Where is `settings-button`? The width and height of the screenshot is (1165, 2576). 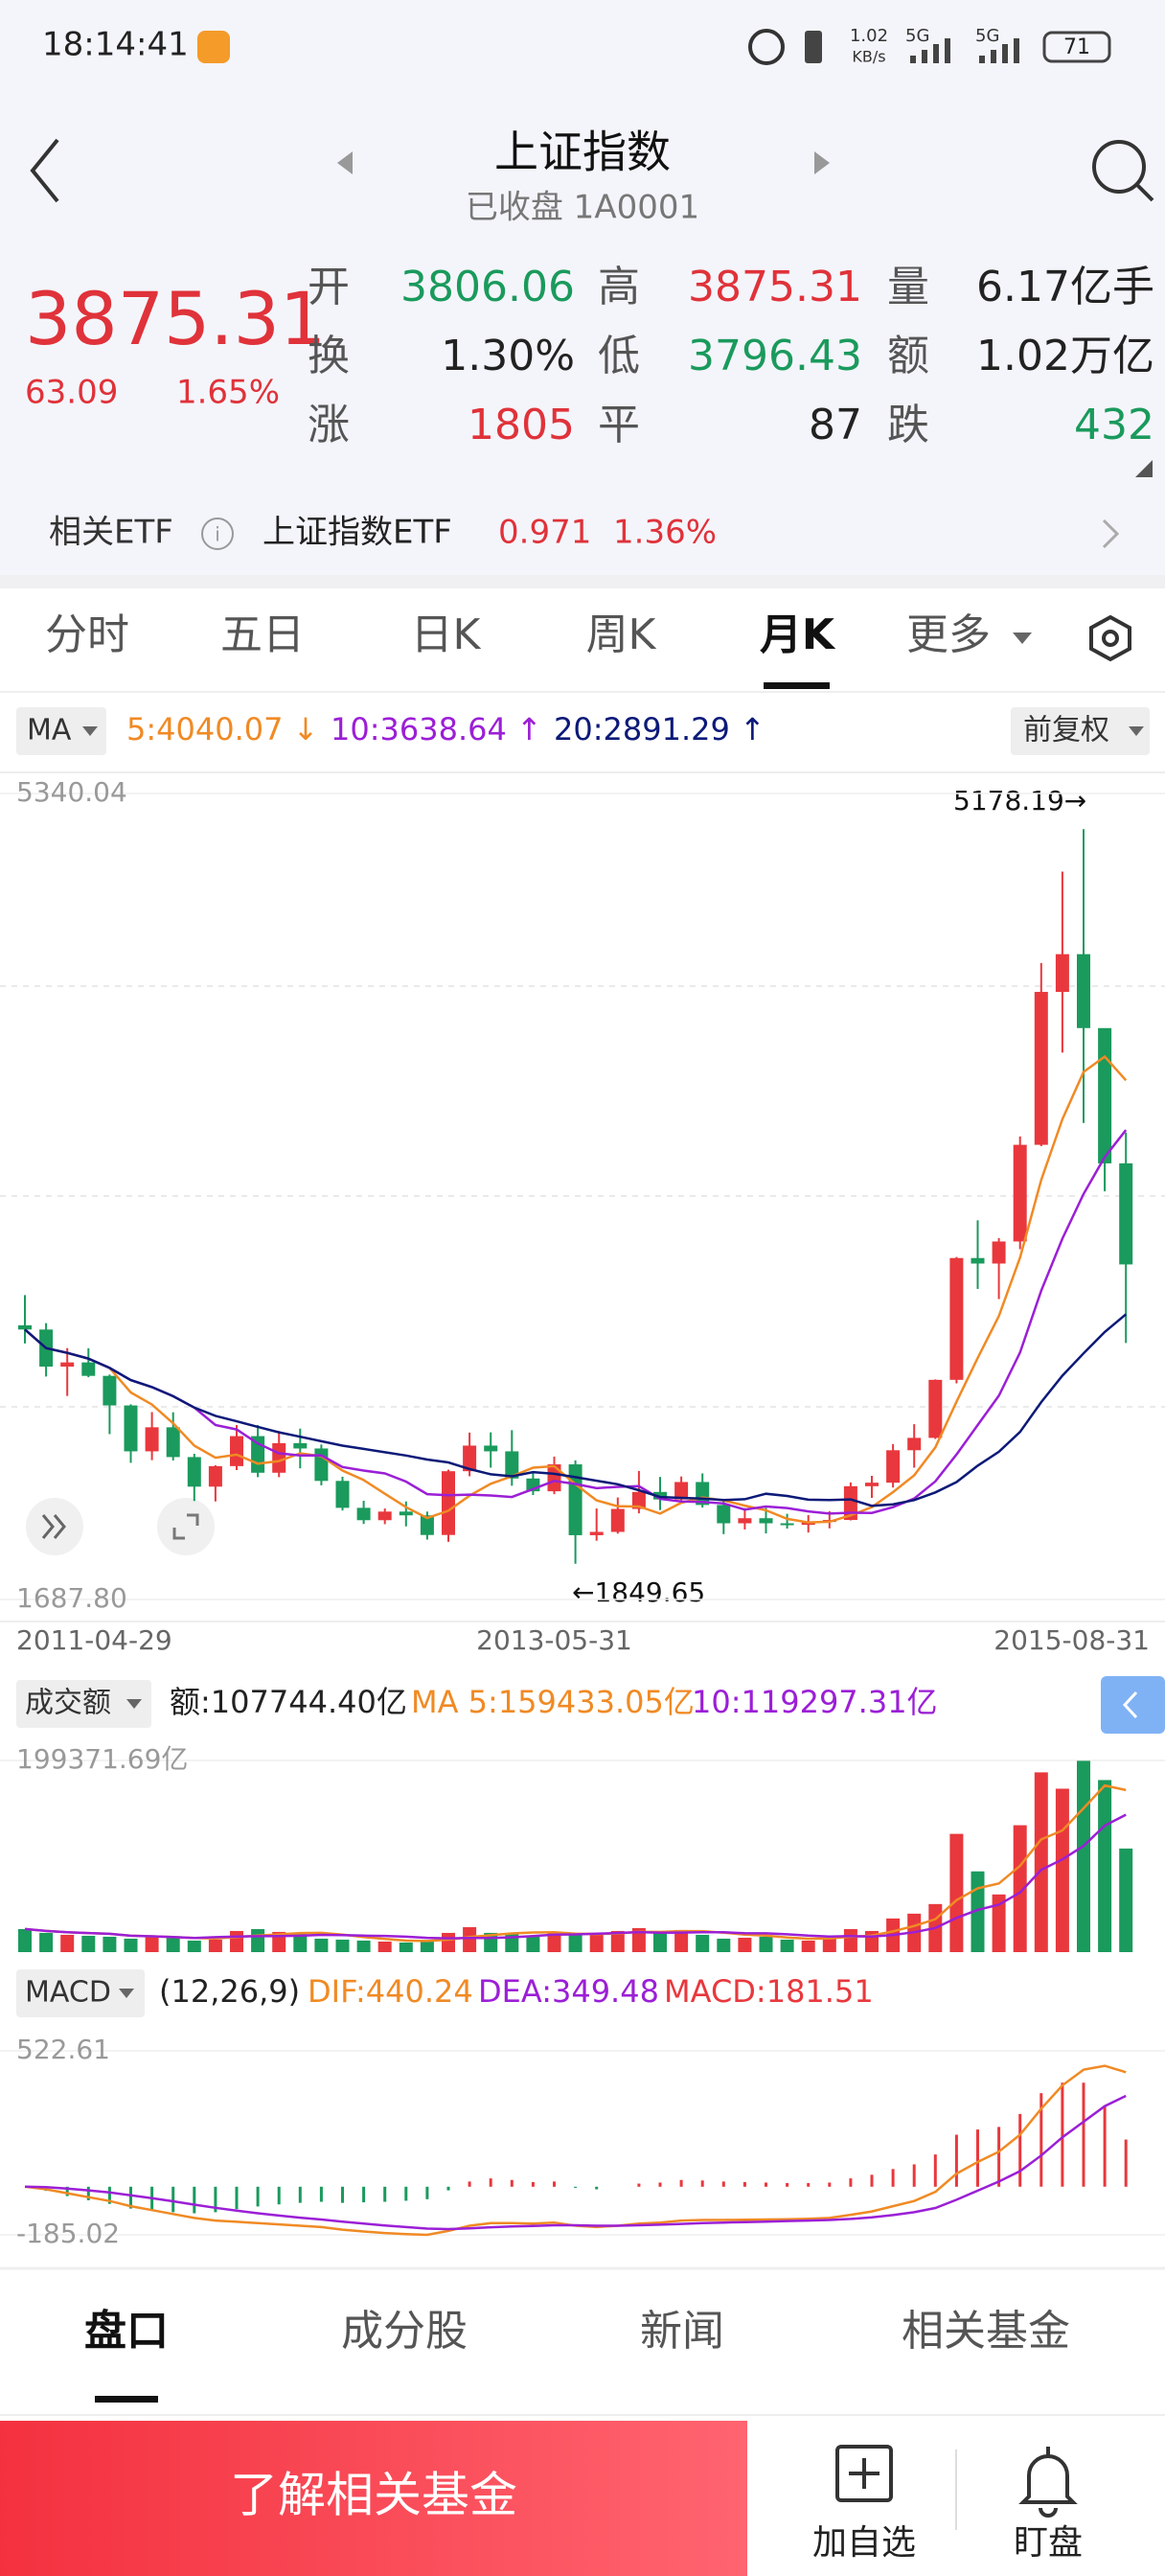
settings-button is located at coordinates (1110, 638).